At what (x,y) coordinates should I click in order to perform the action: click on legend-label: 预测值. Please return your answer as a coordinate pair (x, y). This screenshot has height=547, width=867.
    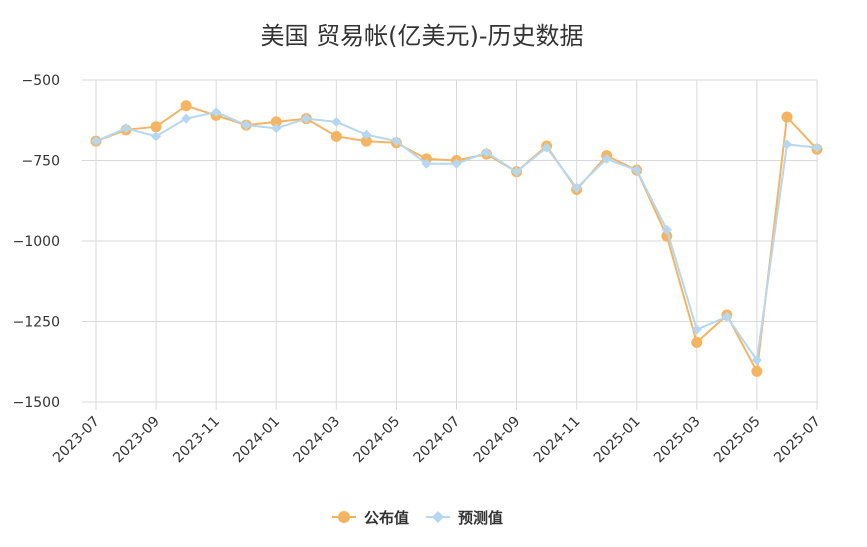
    Looking at the image, I should click on (480, 518).